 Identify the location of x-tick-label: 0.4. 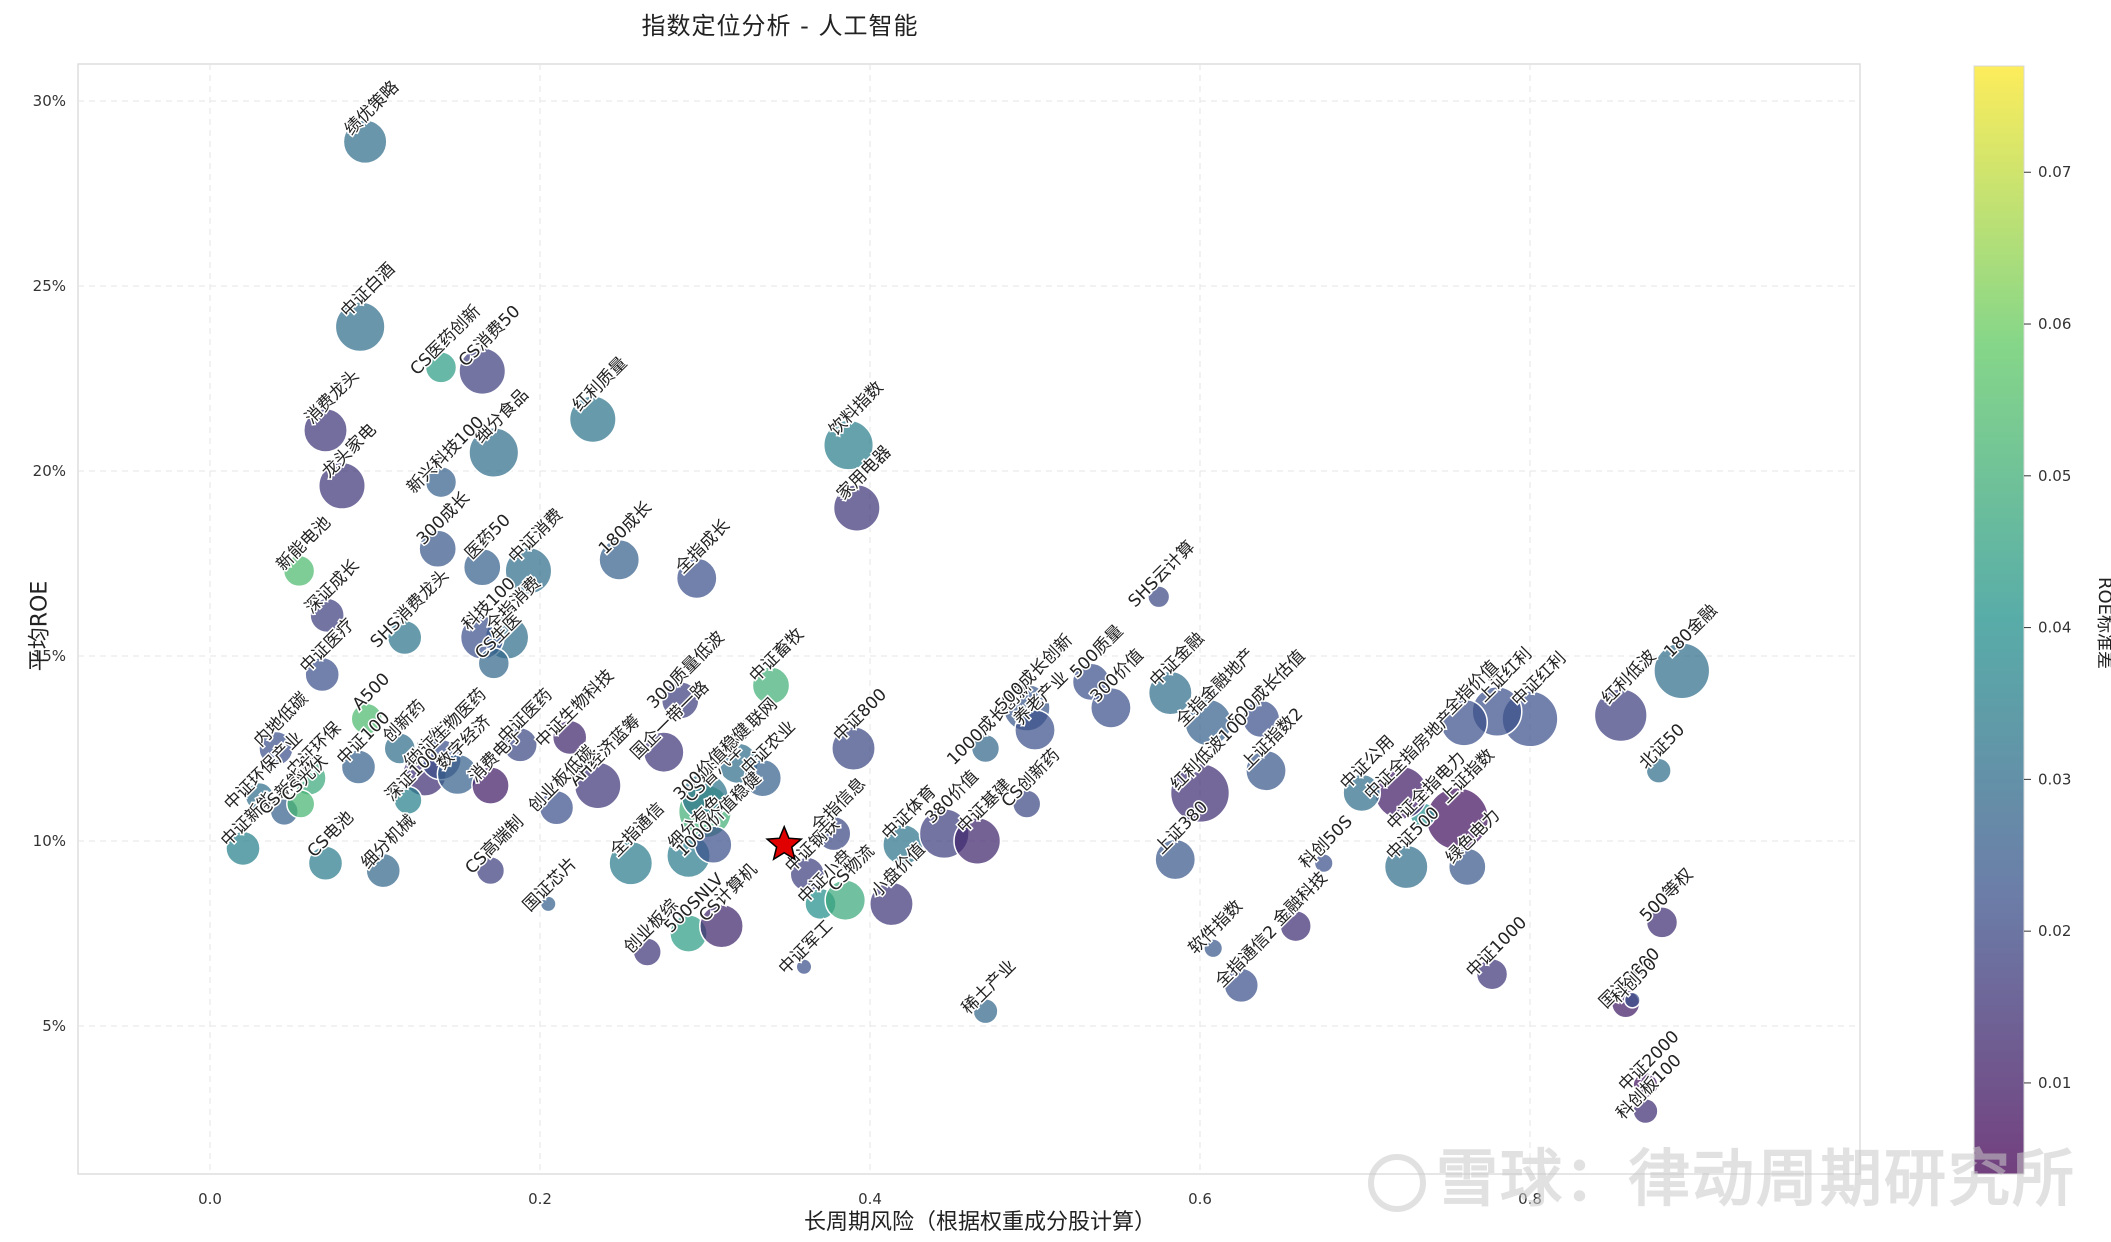
(870, 1199).